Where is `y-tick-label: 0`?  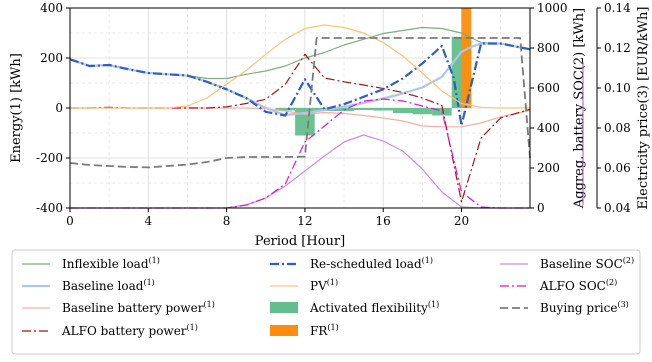
y-tick-label: 0 is located at coordinates (59, 108).